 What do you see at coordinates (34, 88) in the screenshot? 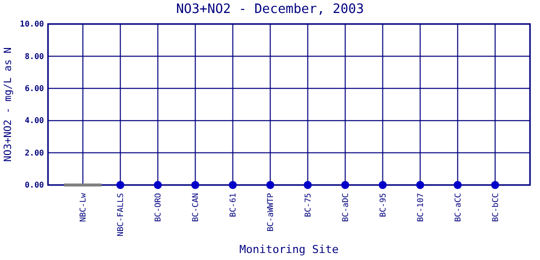
I see `y-tick-label: 6.00` at bounding box center [34, 88].